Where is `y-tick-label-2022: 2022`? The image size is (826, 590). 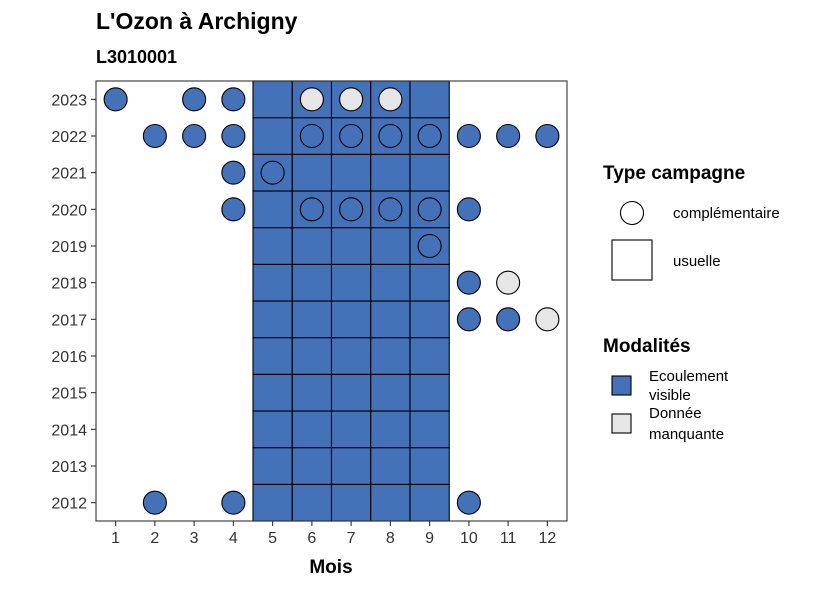
y-tick-label-2022: 2022 is located at coordinates (69, 137).